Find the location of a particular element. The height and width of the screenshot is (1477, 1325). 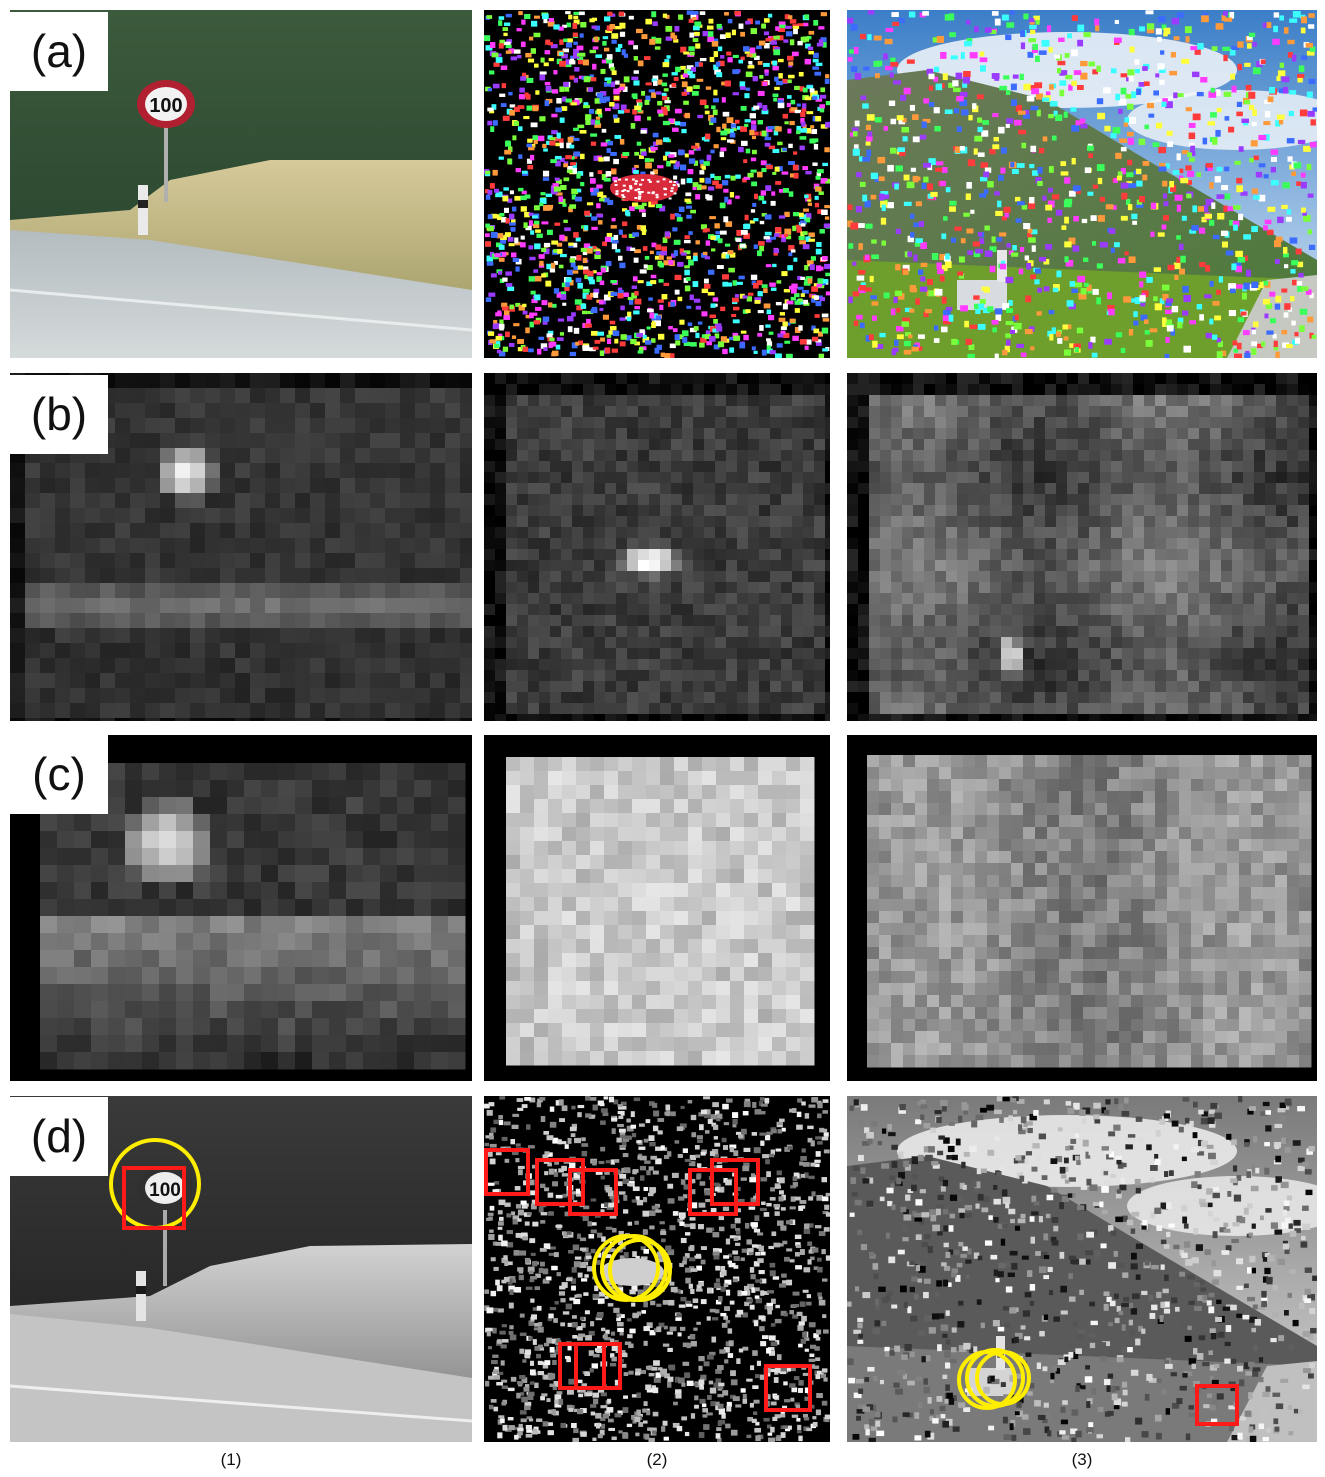

detection-box is located at coordinates (154, 1198).